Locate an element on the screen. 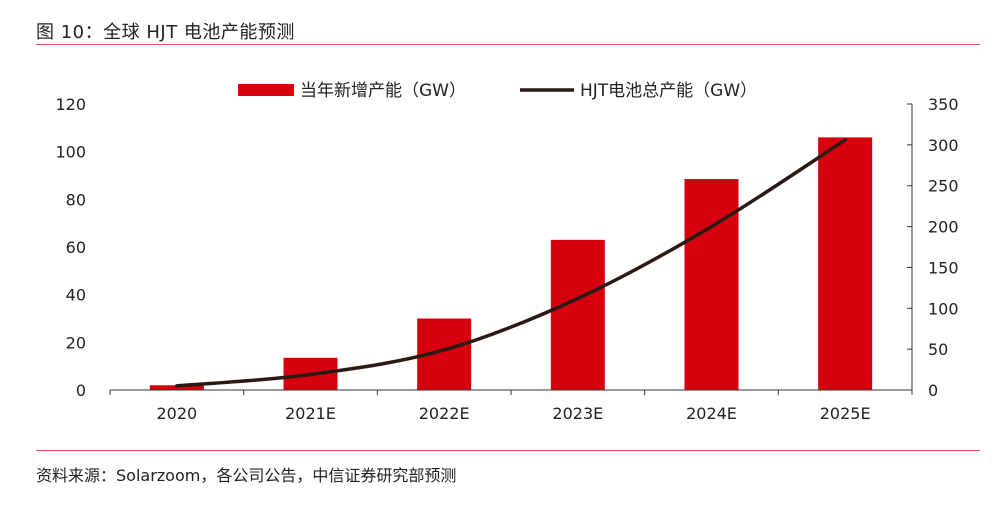  bar-2025E is located at coordinates (845, 263).